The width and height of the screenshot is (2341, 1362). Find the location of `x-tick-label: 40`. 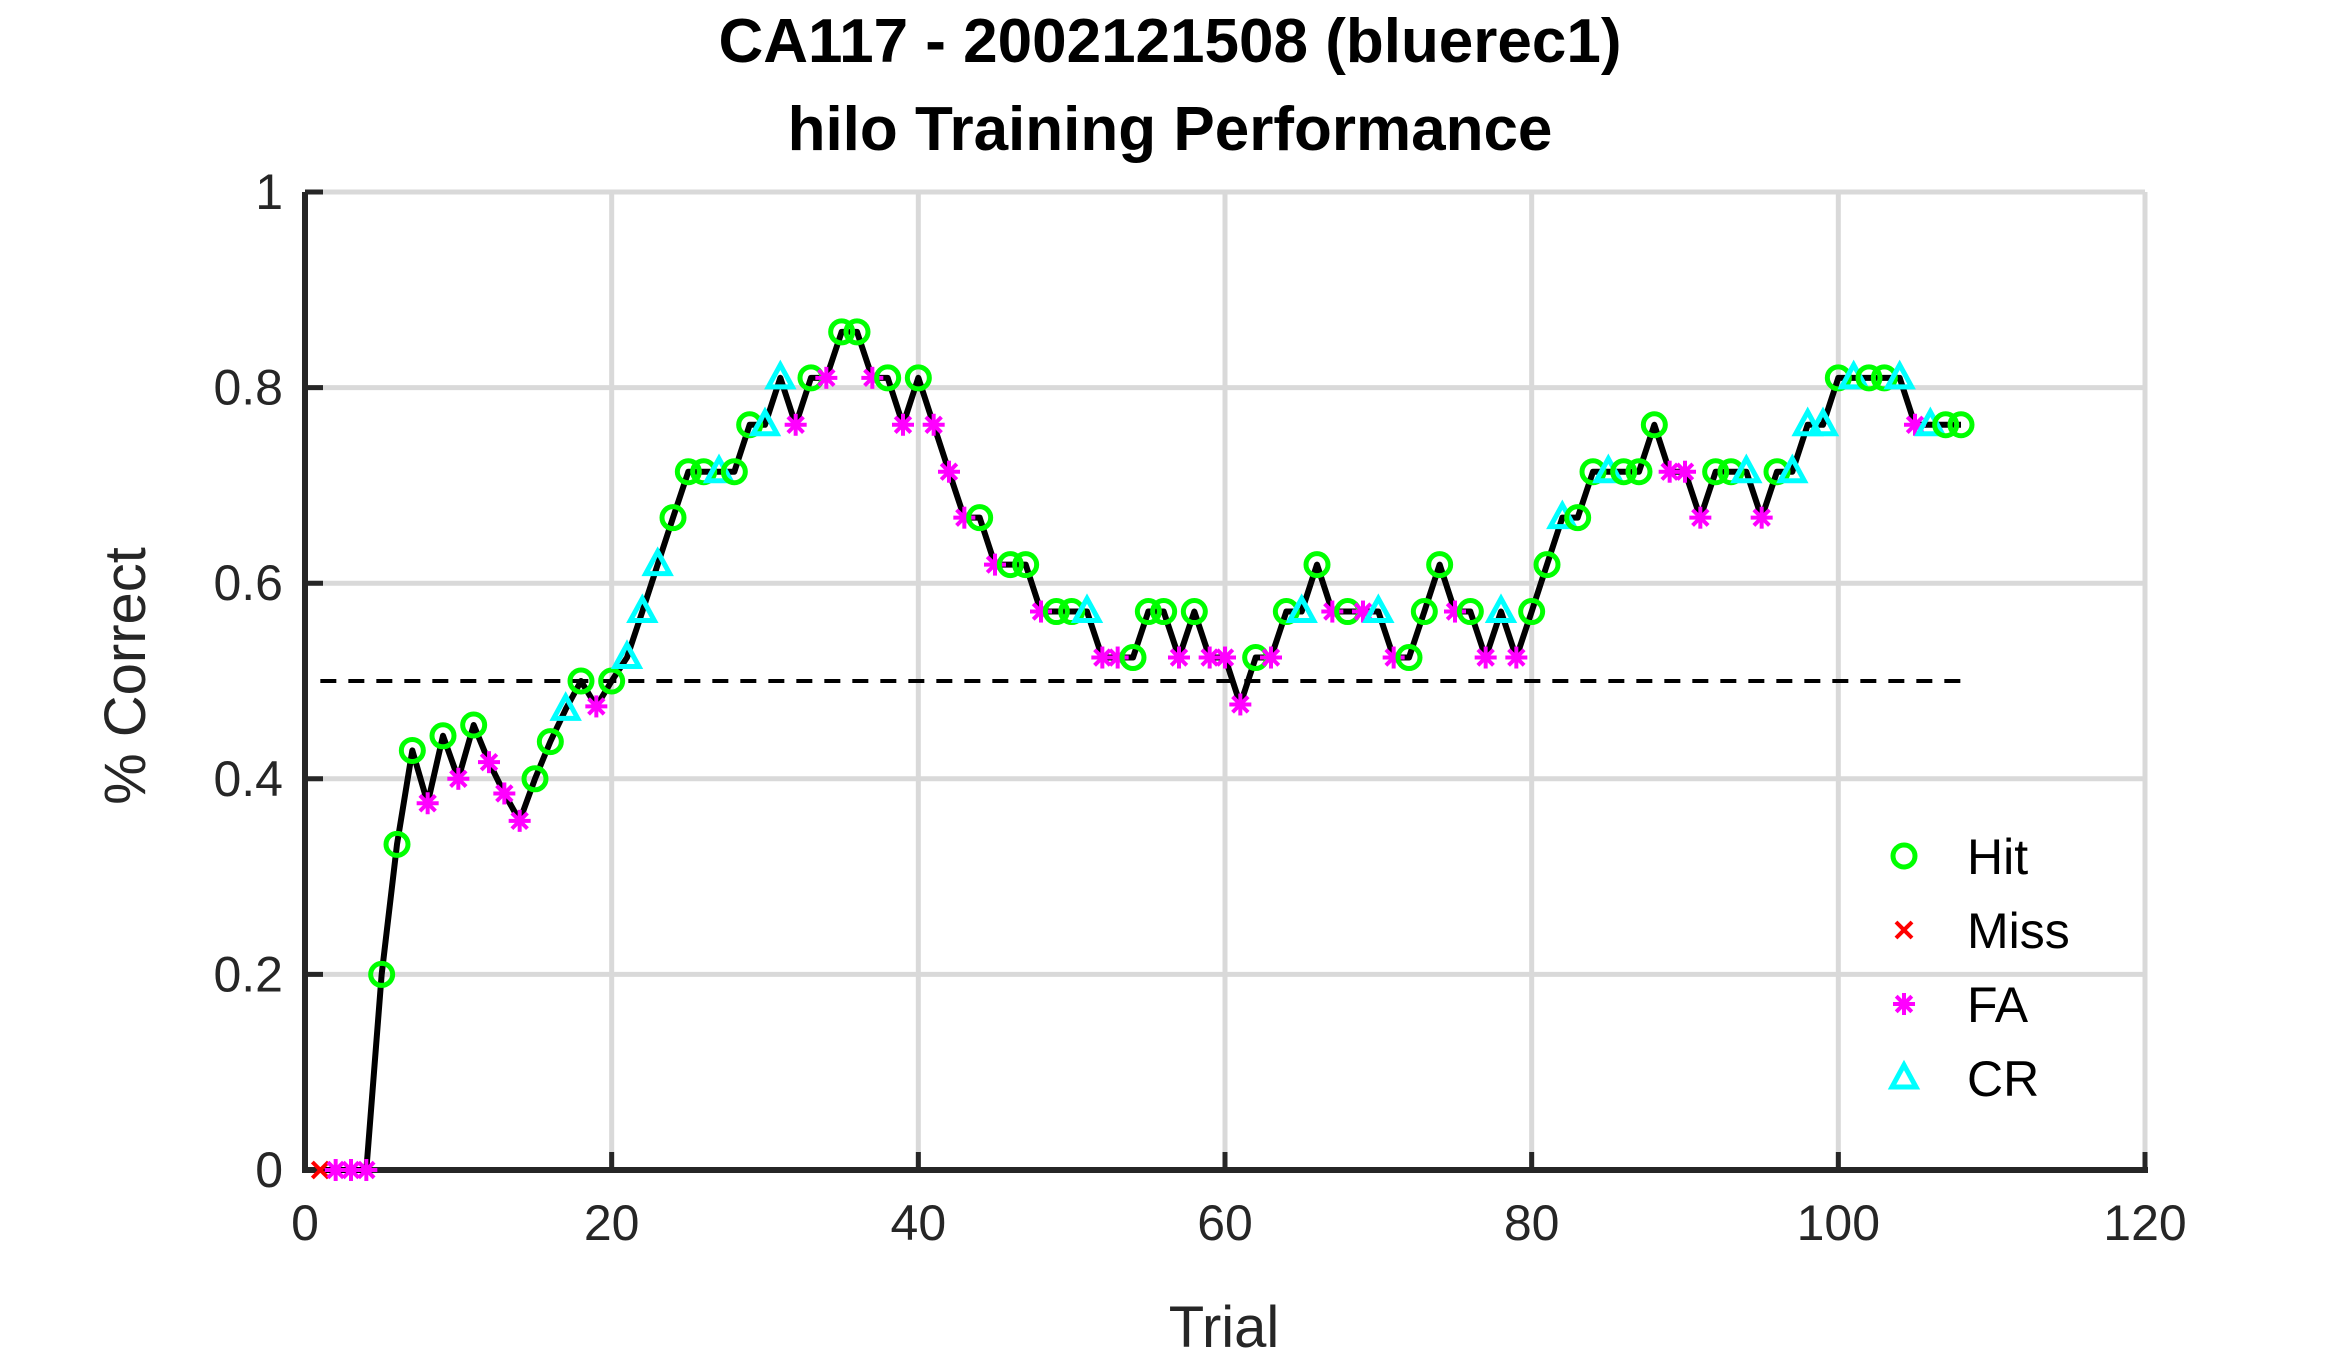

x-tick-label: 40 is located at coordinates (919, 1223).